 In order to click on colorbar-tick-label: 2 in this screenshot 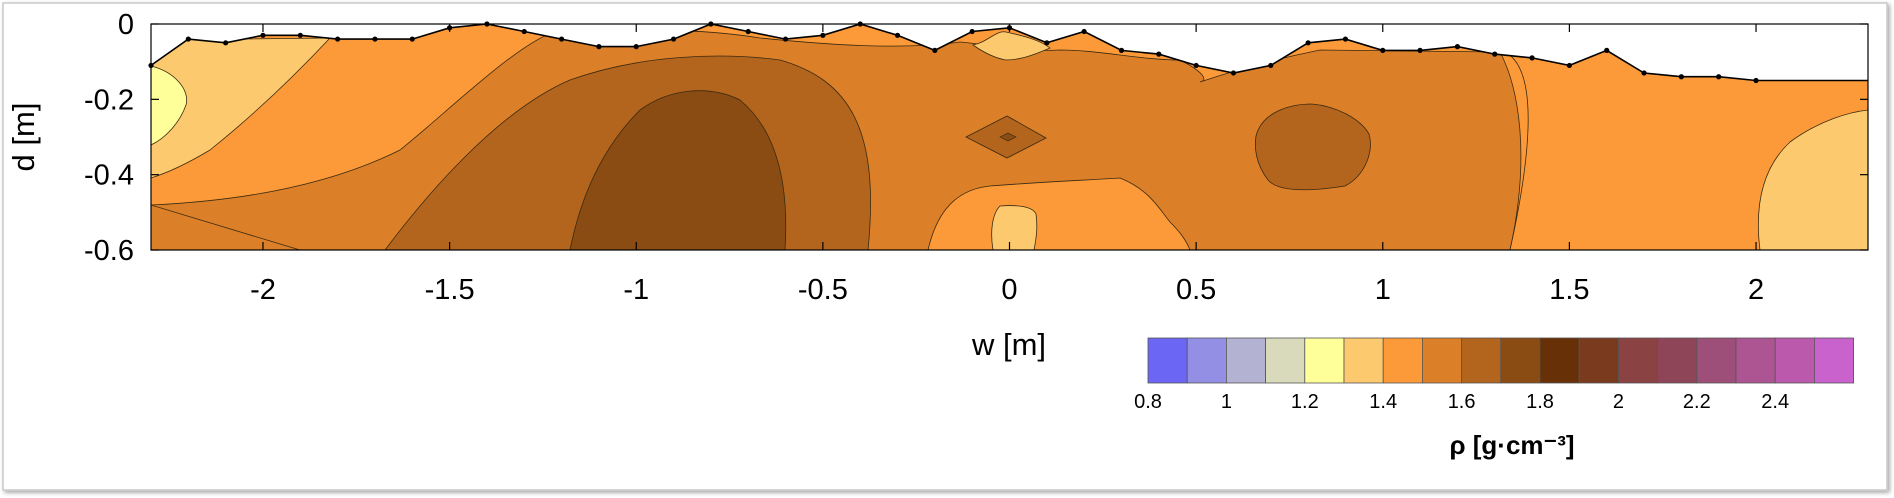, I will do `click(1618, 402)`.